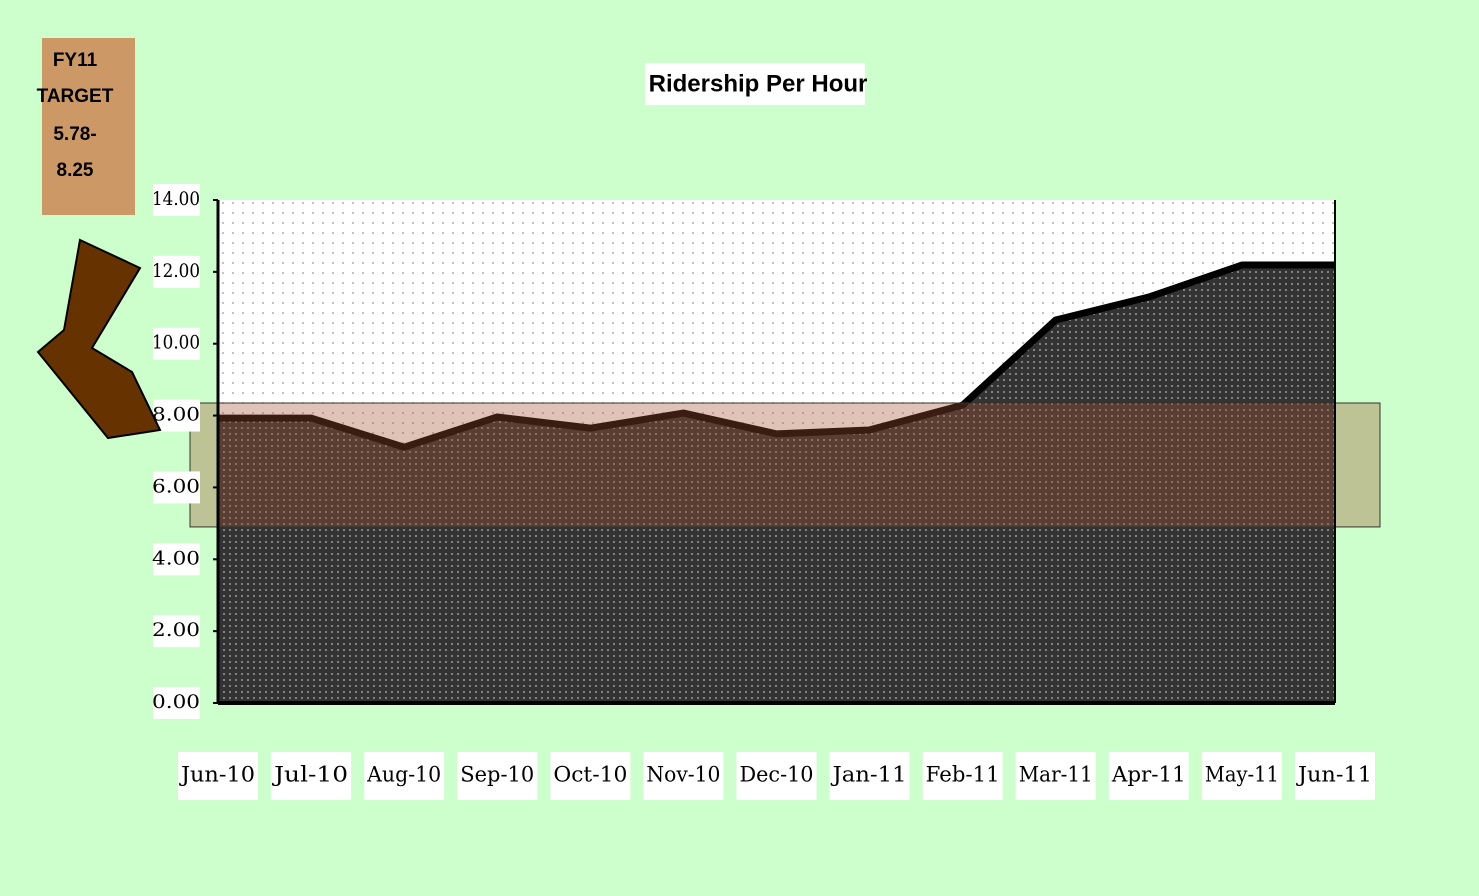  I want to click on x-tick-label: Nov-10, so click(683, 775).